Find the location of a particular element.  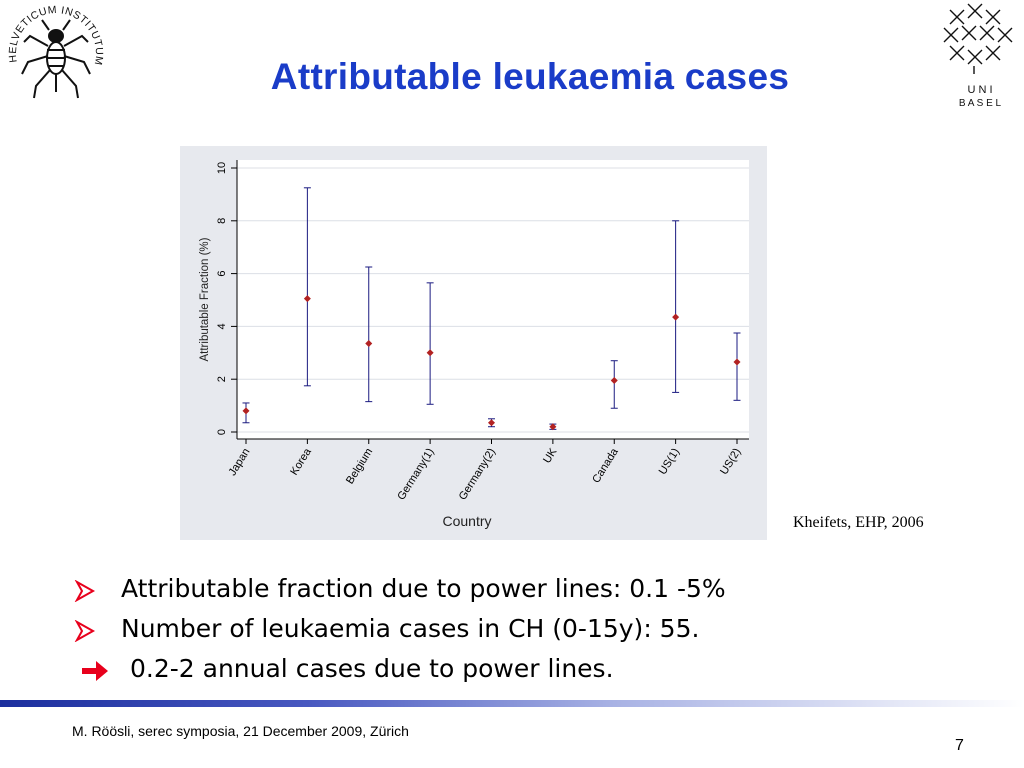

y-tick-label: 10 is located at coordinates (222, 168).